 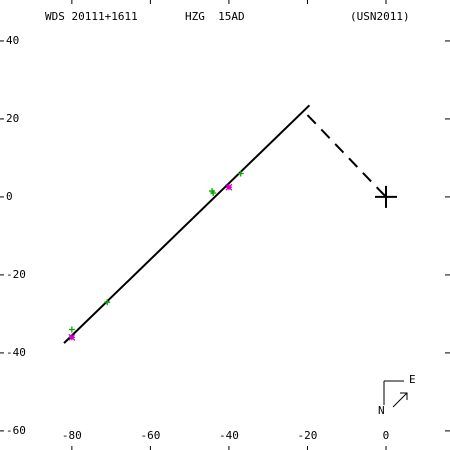 I want to click on y-tick-label: -60, so click(x=16, y=430).